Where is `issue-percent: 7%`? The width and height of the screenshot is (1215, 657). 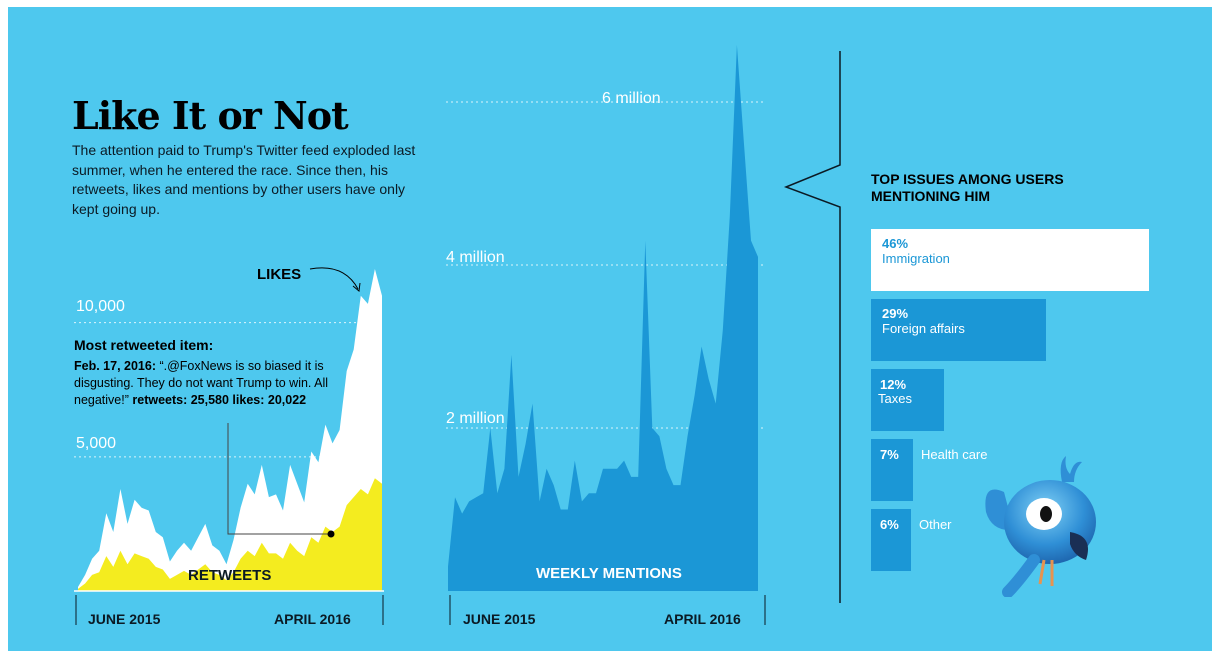 issue-percent: 7% is located at coordinates (889, 454).